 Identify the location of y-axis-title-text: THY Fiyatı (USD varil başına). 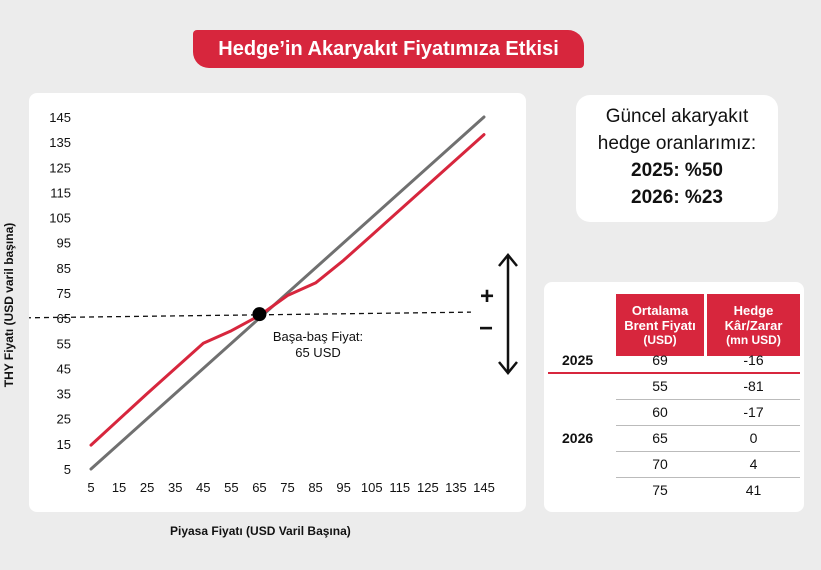
(9, 305).